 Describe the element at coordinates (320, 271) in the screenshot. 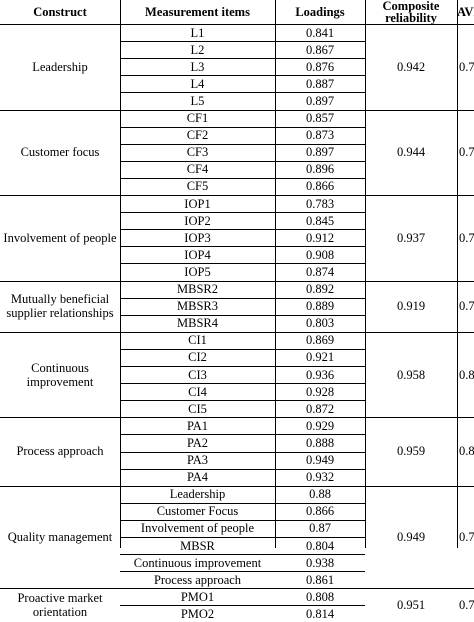

I see `loading-value: 0.874` at that location.